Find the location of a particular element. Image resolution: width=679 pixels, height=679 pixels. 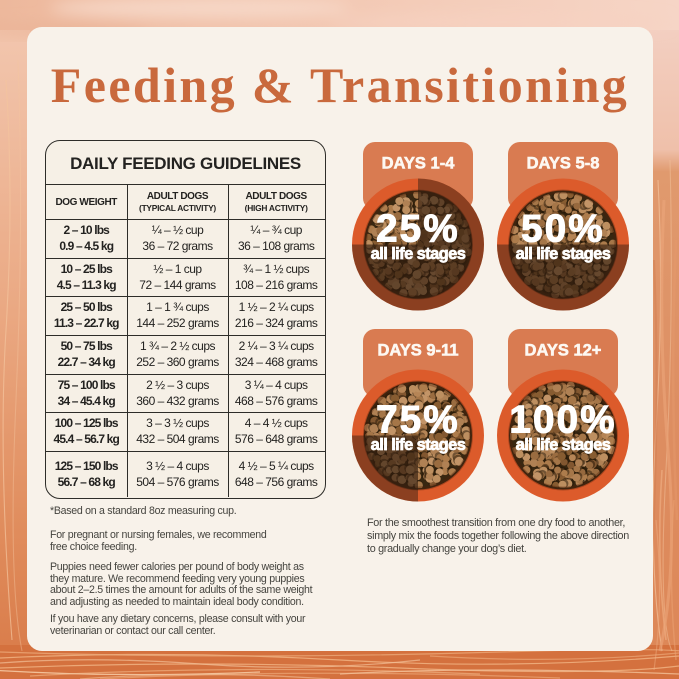

svg-text: DAYS 5-8 is located at coordinates (563, 163).